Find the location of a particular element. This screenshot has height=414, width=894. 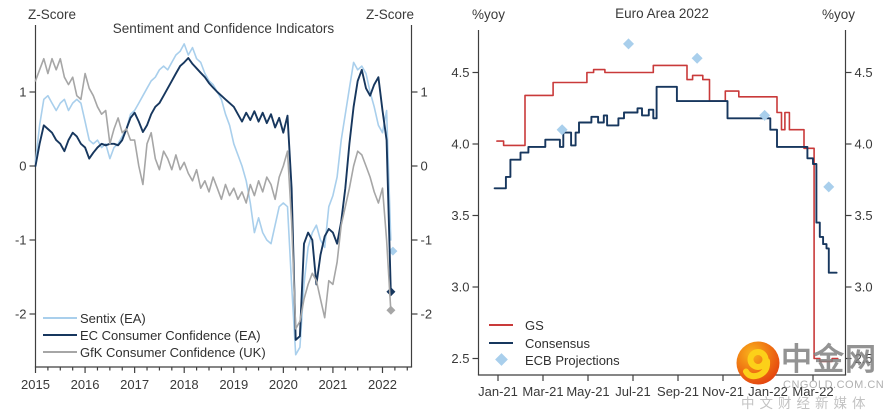

legend-label: GfK Consumer Confidence (UK) is located at coordinates (173, 352).